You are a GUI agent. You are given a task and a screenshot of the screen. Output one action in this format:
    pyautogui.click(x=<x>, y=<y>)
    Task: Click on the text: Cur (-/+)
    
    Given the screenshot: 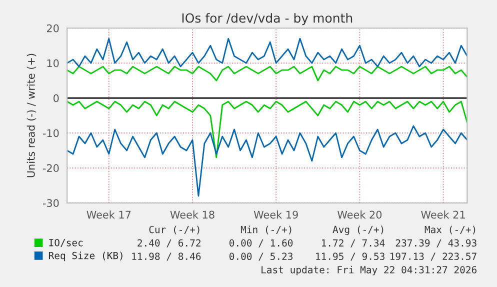 What is the action you would take?
    pyautogui.click(x=174, y=230)
    